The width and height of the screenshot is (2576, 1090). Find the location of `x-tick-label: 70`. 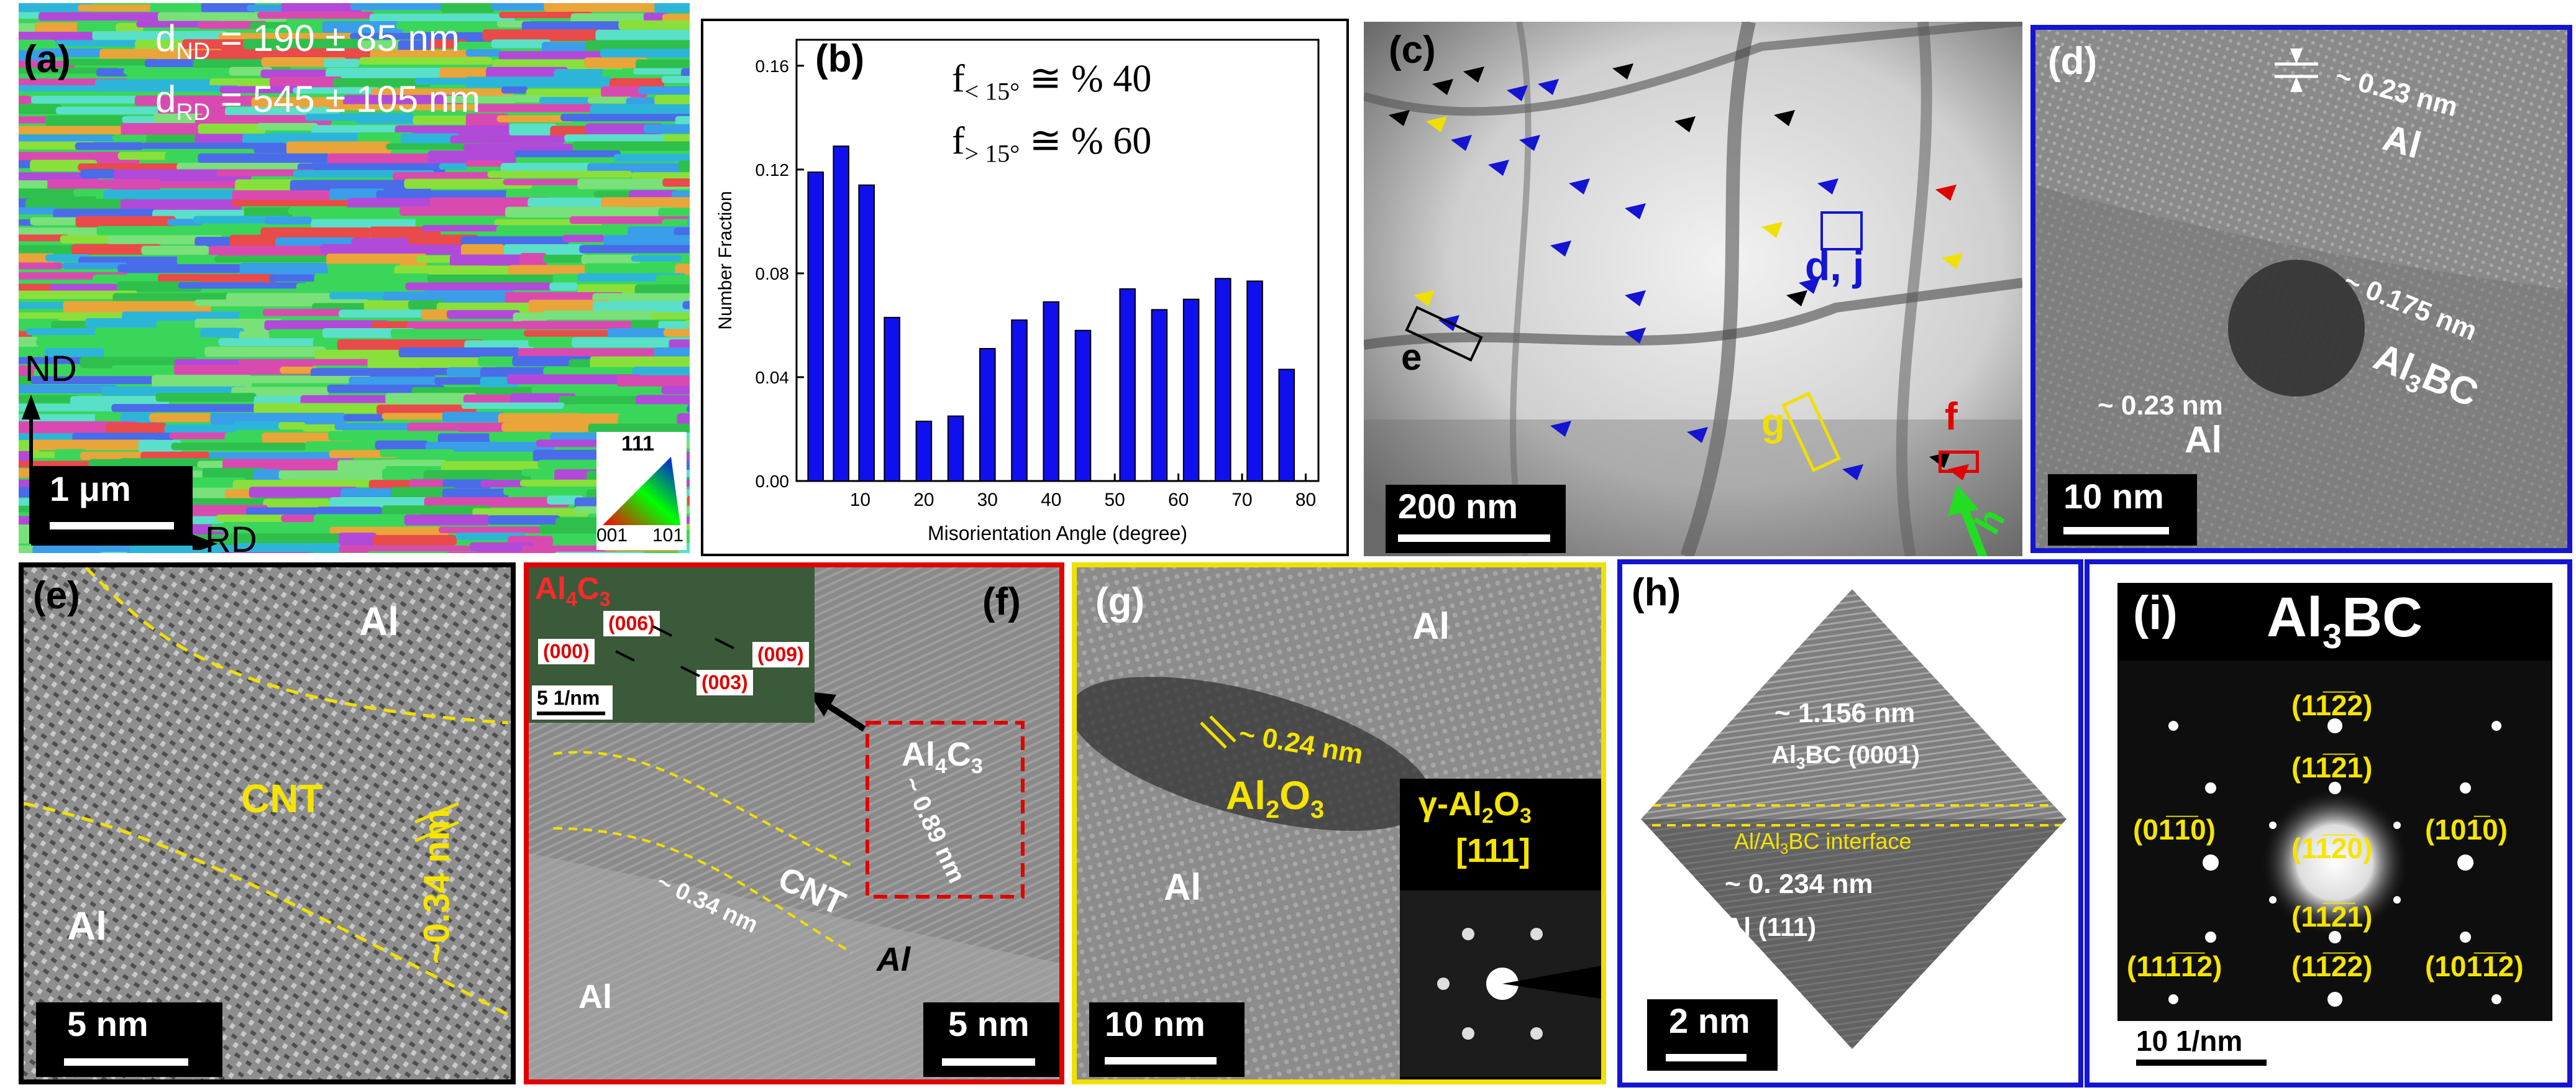

x-tick-label: 70 is located at coordinates (1241, 500).